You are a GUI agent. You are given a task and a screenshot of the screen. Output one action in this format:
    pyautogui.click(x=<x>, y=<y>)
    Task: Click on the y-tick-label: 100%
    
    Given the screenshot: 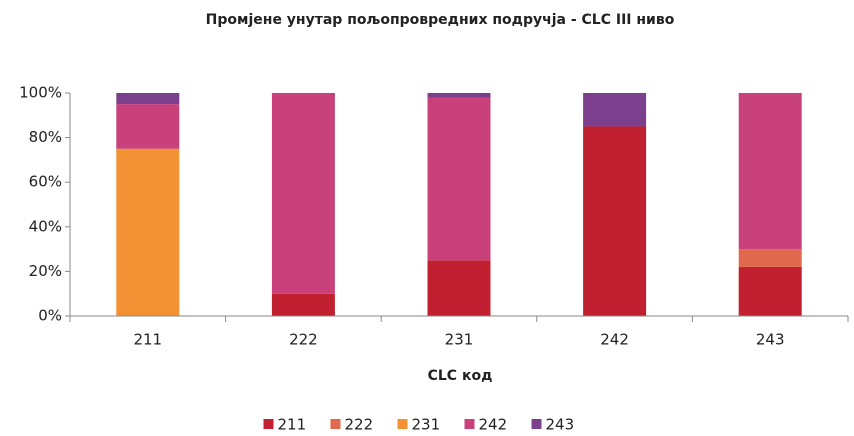 What is the action you would take?
    pyautogui.click(x=40, y=93)
    